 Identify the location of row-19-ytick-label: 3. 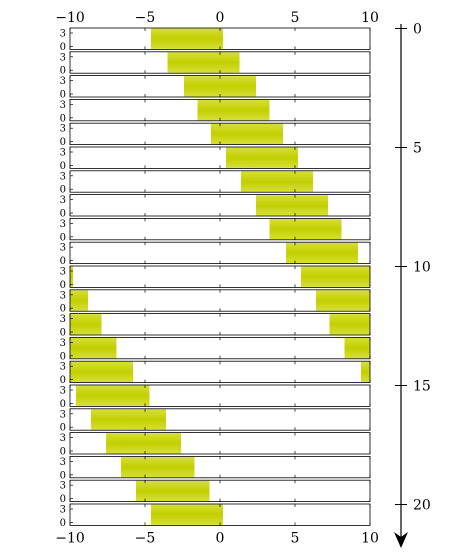
(63, 486).